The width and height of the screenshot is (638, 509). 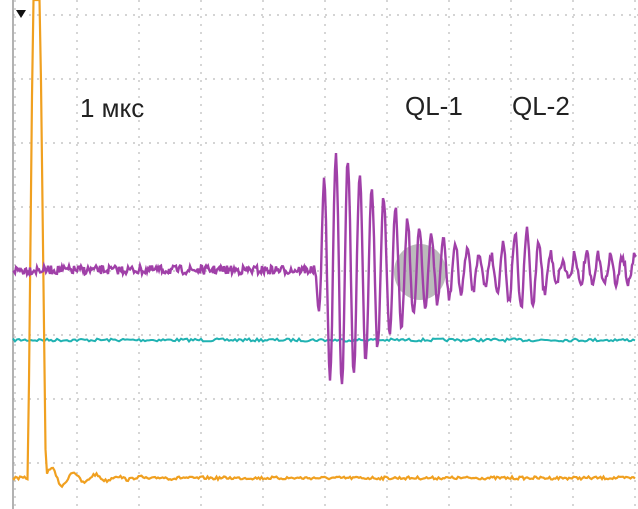 What do you see at coordinates (324, 340) in the screenshot?
I see `cyan-trace` at bounding box center [324, 340].